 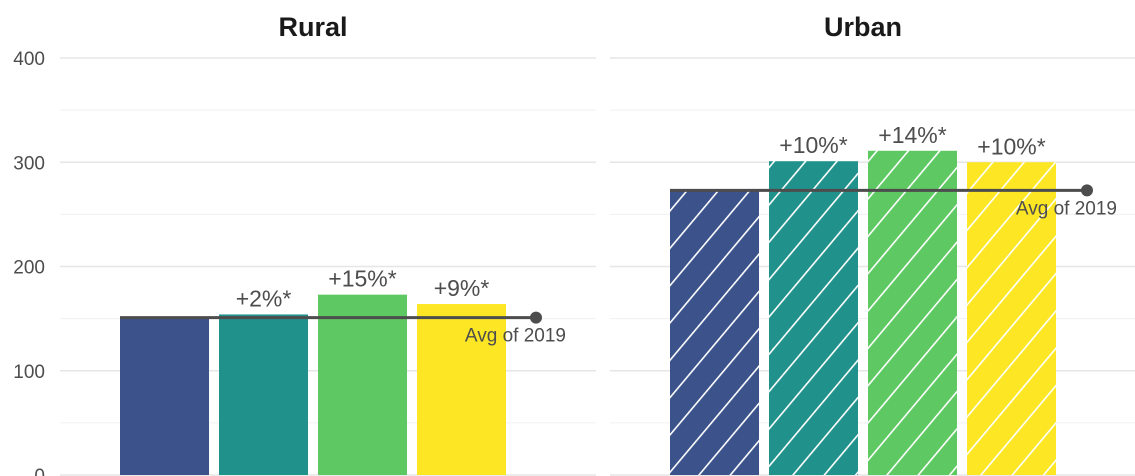 What do you see at coordinates (362, 279) in the screenshot?
I see `bar-value-label: +15%*` at bounding box center [362, 279].